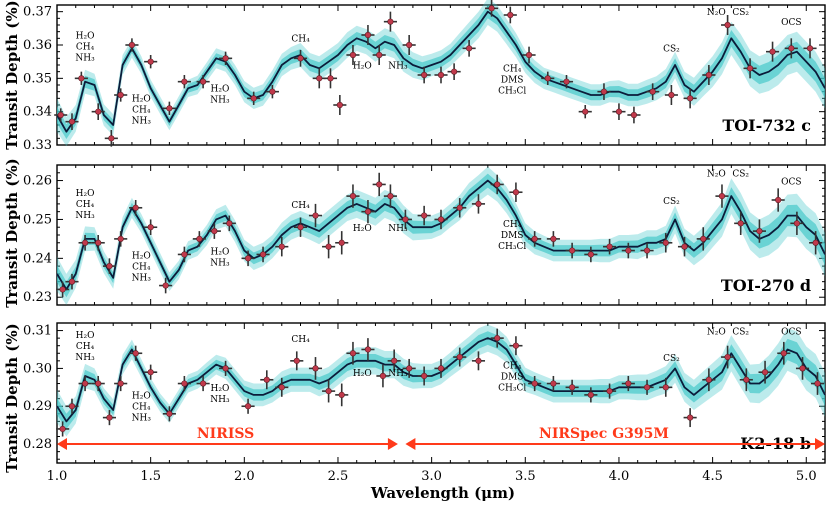 Image resolution: width=831 pixels, height=507 pixels. Describe the element at coordinates (37, 444) in the screenshot. I see `y-tick-label: 0.28` at that location.